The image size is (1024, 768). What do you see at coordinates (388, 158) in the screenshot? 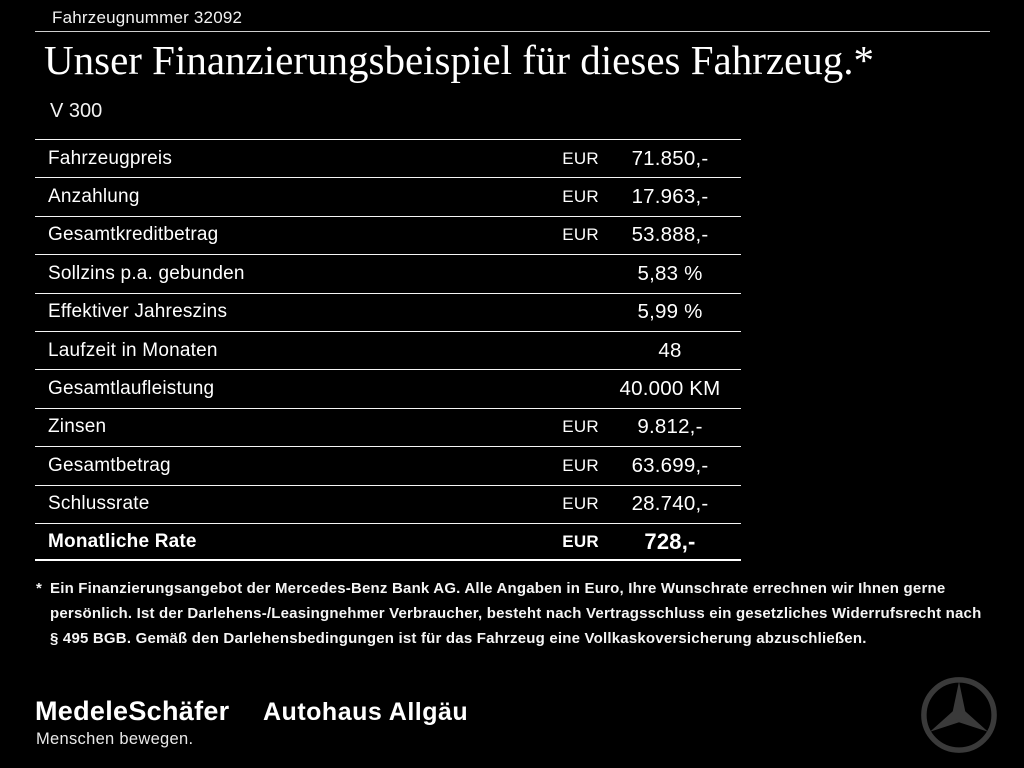
I see `table-row: Fahrzeugpreis EUR 71.850,-` at bounding box center [388, 158].